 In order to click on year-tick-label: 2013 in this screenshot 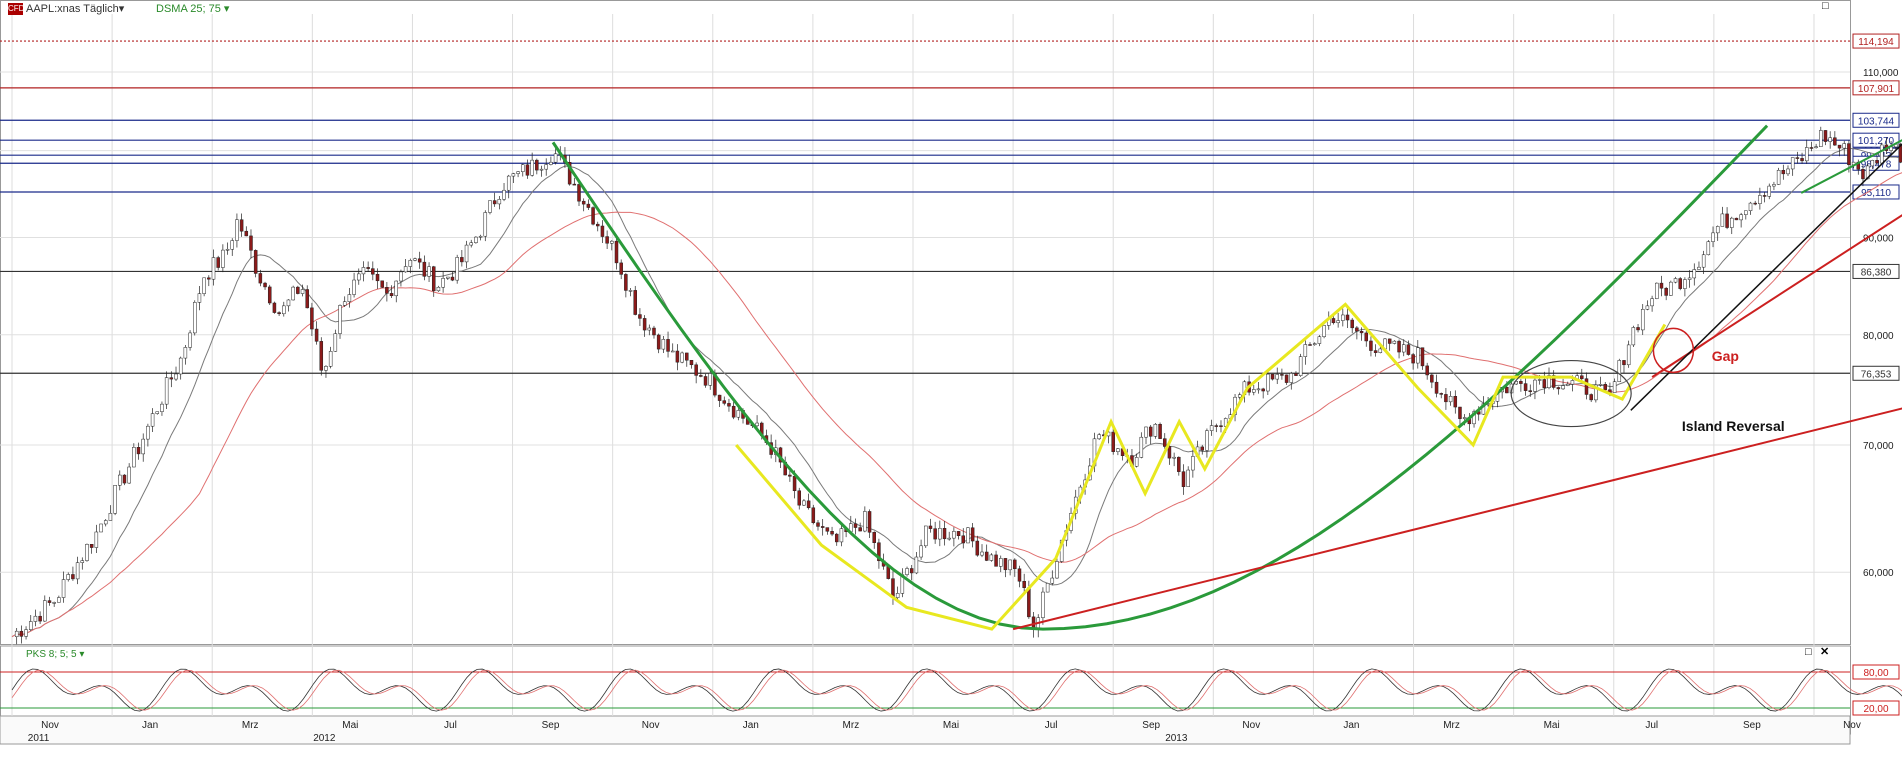, I will do `click(1176, 738)`.